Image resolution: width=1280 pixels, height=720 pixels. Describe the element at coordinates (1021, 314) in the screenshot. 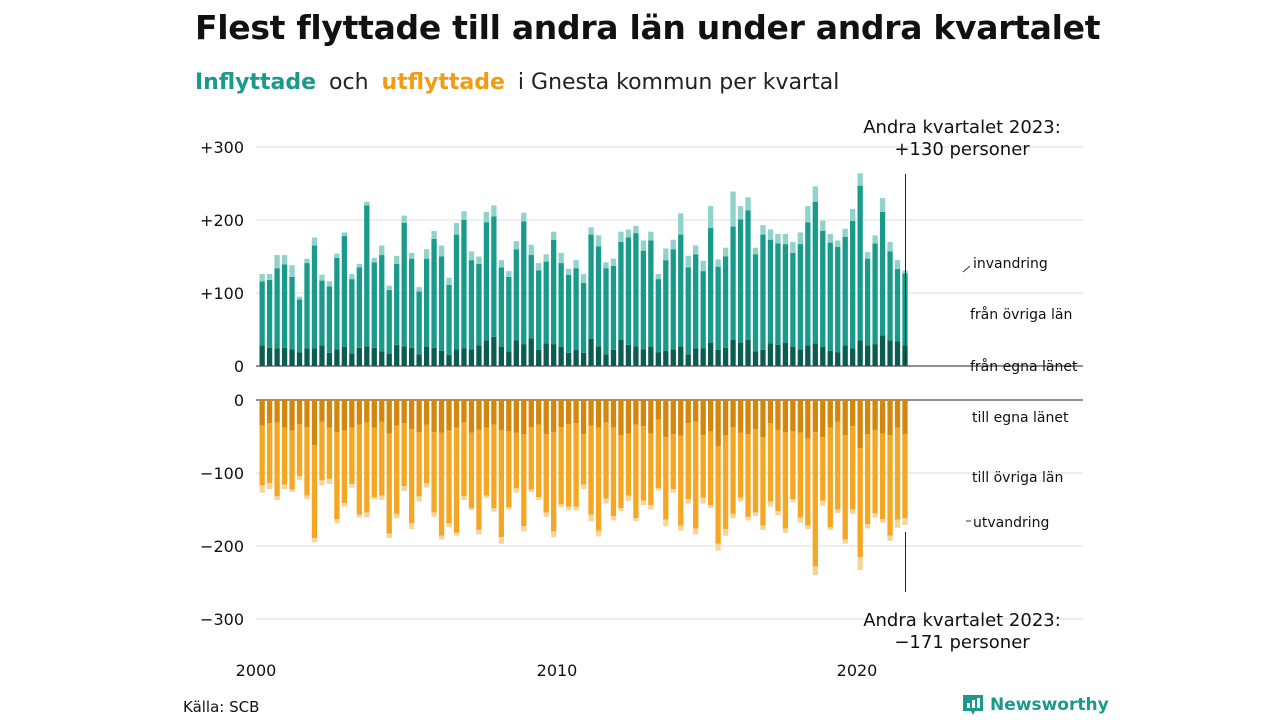

I see `series-label-fran-ovriga-lan: från övriga län` at that location.